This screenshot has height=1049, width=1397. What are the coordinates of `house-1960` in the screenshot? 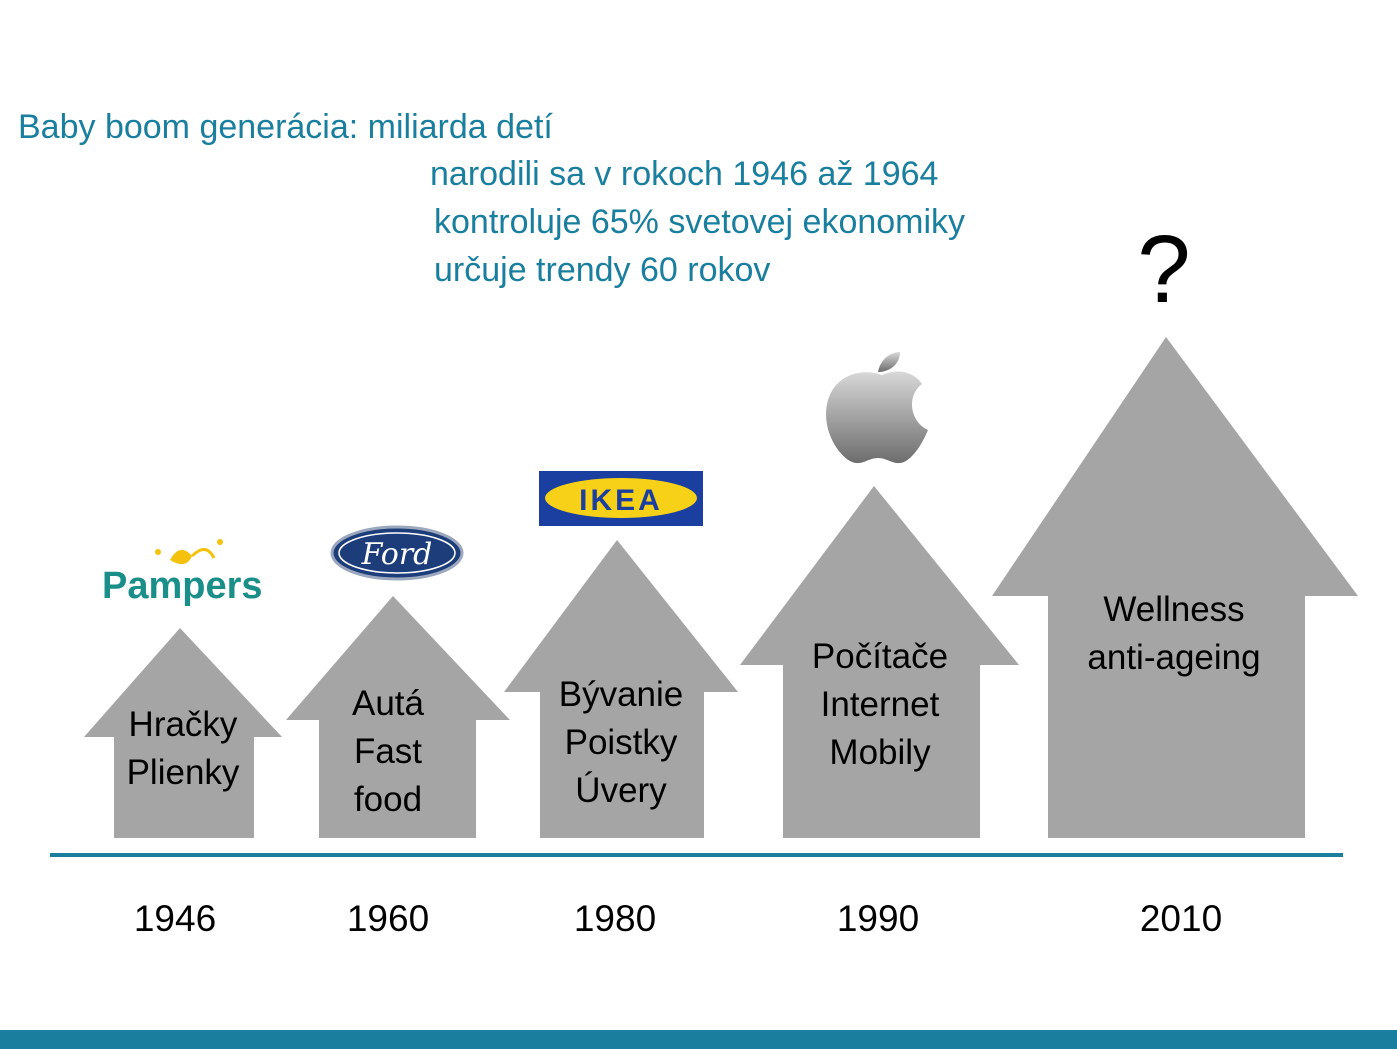 It's located at (398, 717).